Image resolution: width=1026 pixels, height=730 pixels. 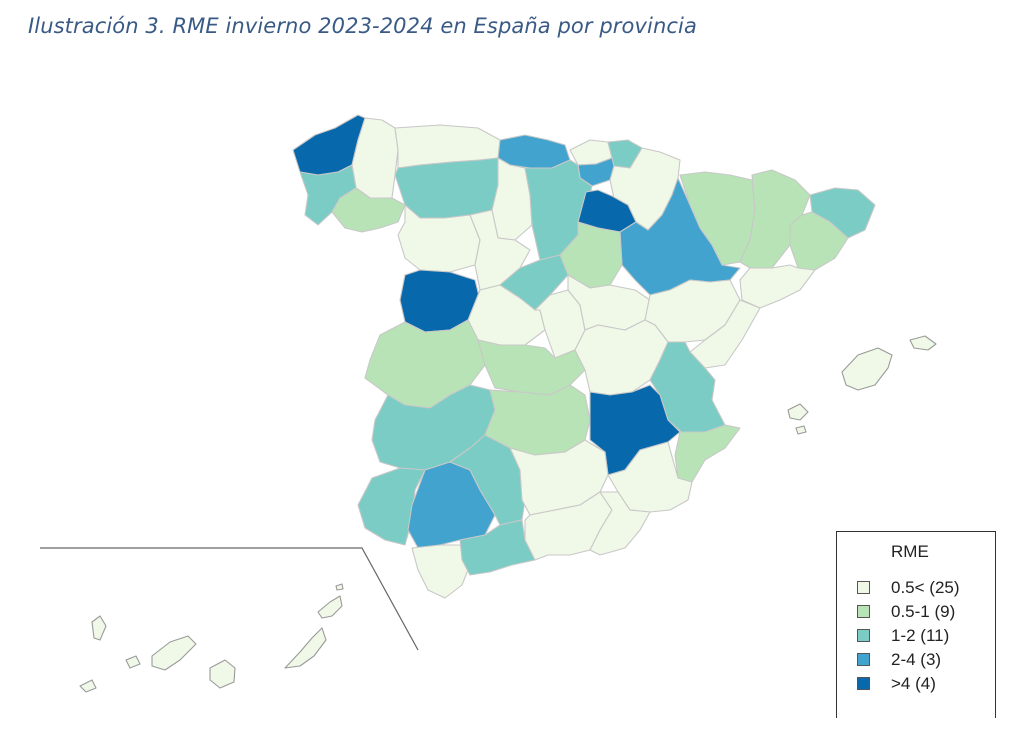 I want to click on island-menorca, so click(x=923, y=343).